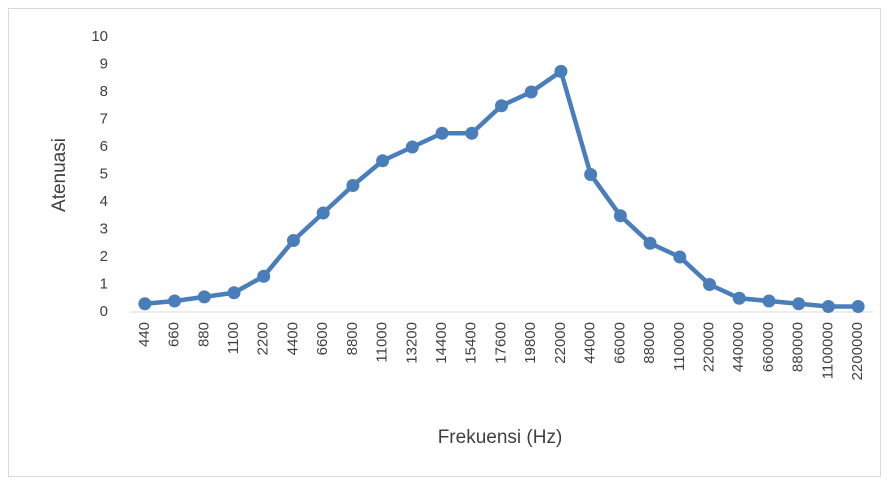 The image size is (889, 484). What do you see at coordinates (471, 343) in the screenshot?
I see `x-tick-label: 15400` at bounding box center [471, 343].